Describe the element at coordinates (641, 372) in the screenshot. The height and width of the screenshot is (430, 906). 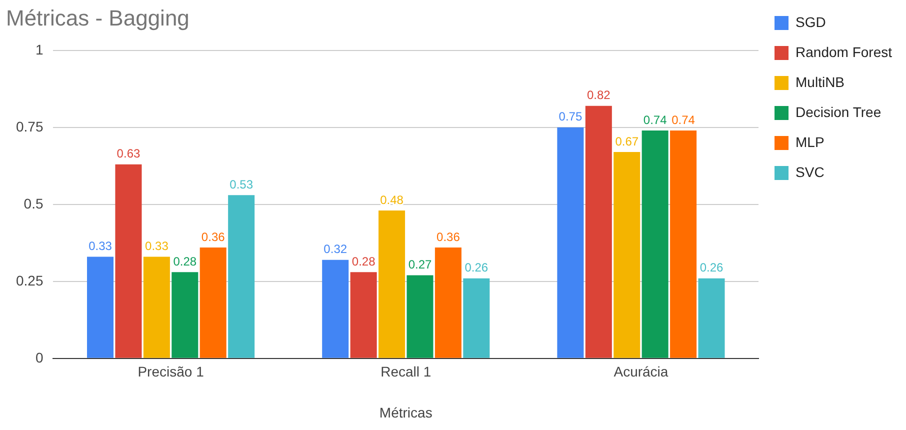
I see `x-tick-label: Acurácia` at that location.